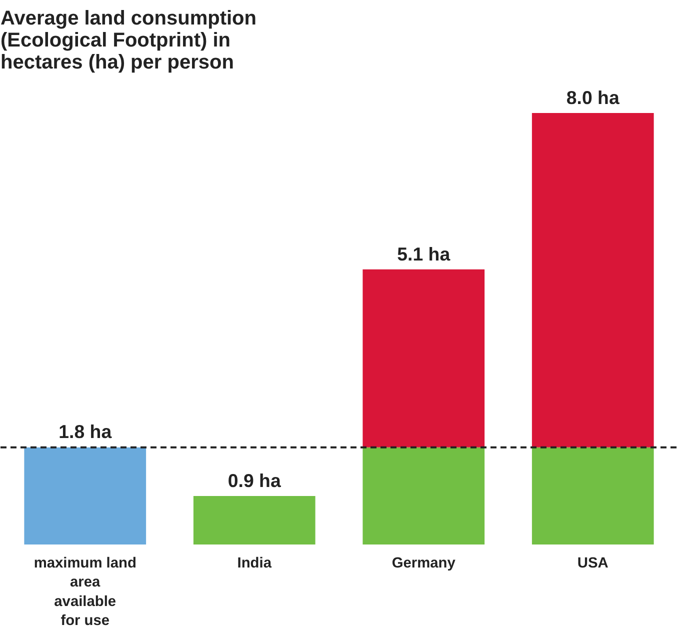  What do you see at coordinates (128, 41) in the screenshot?
I see `chart-title: Average land consumption (Ecological Footprint) in hectares (ha) per person` at bounding box center [128, 41].